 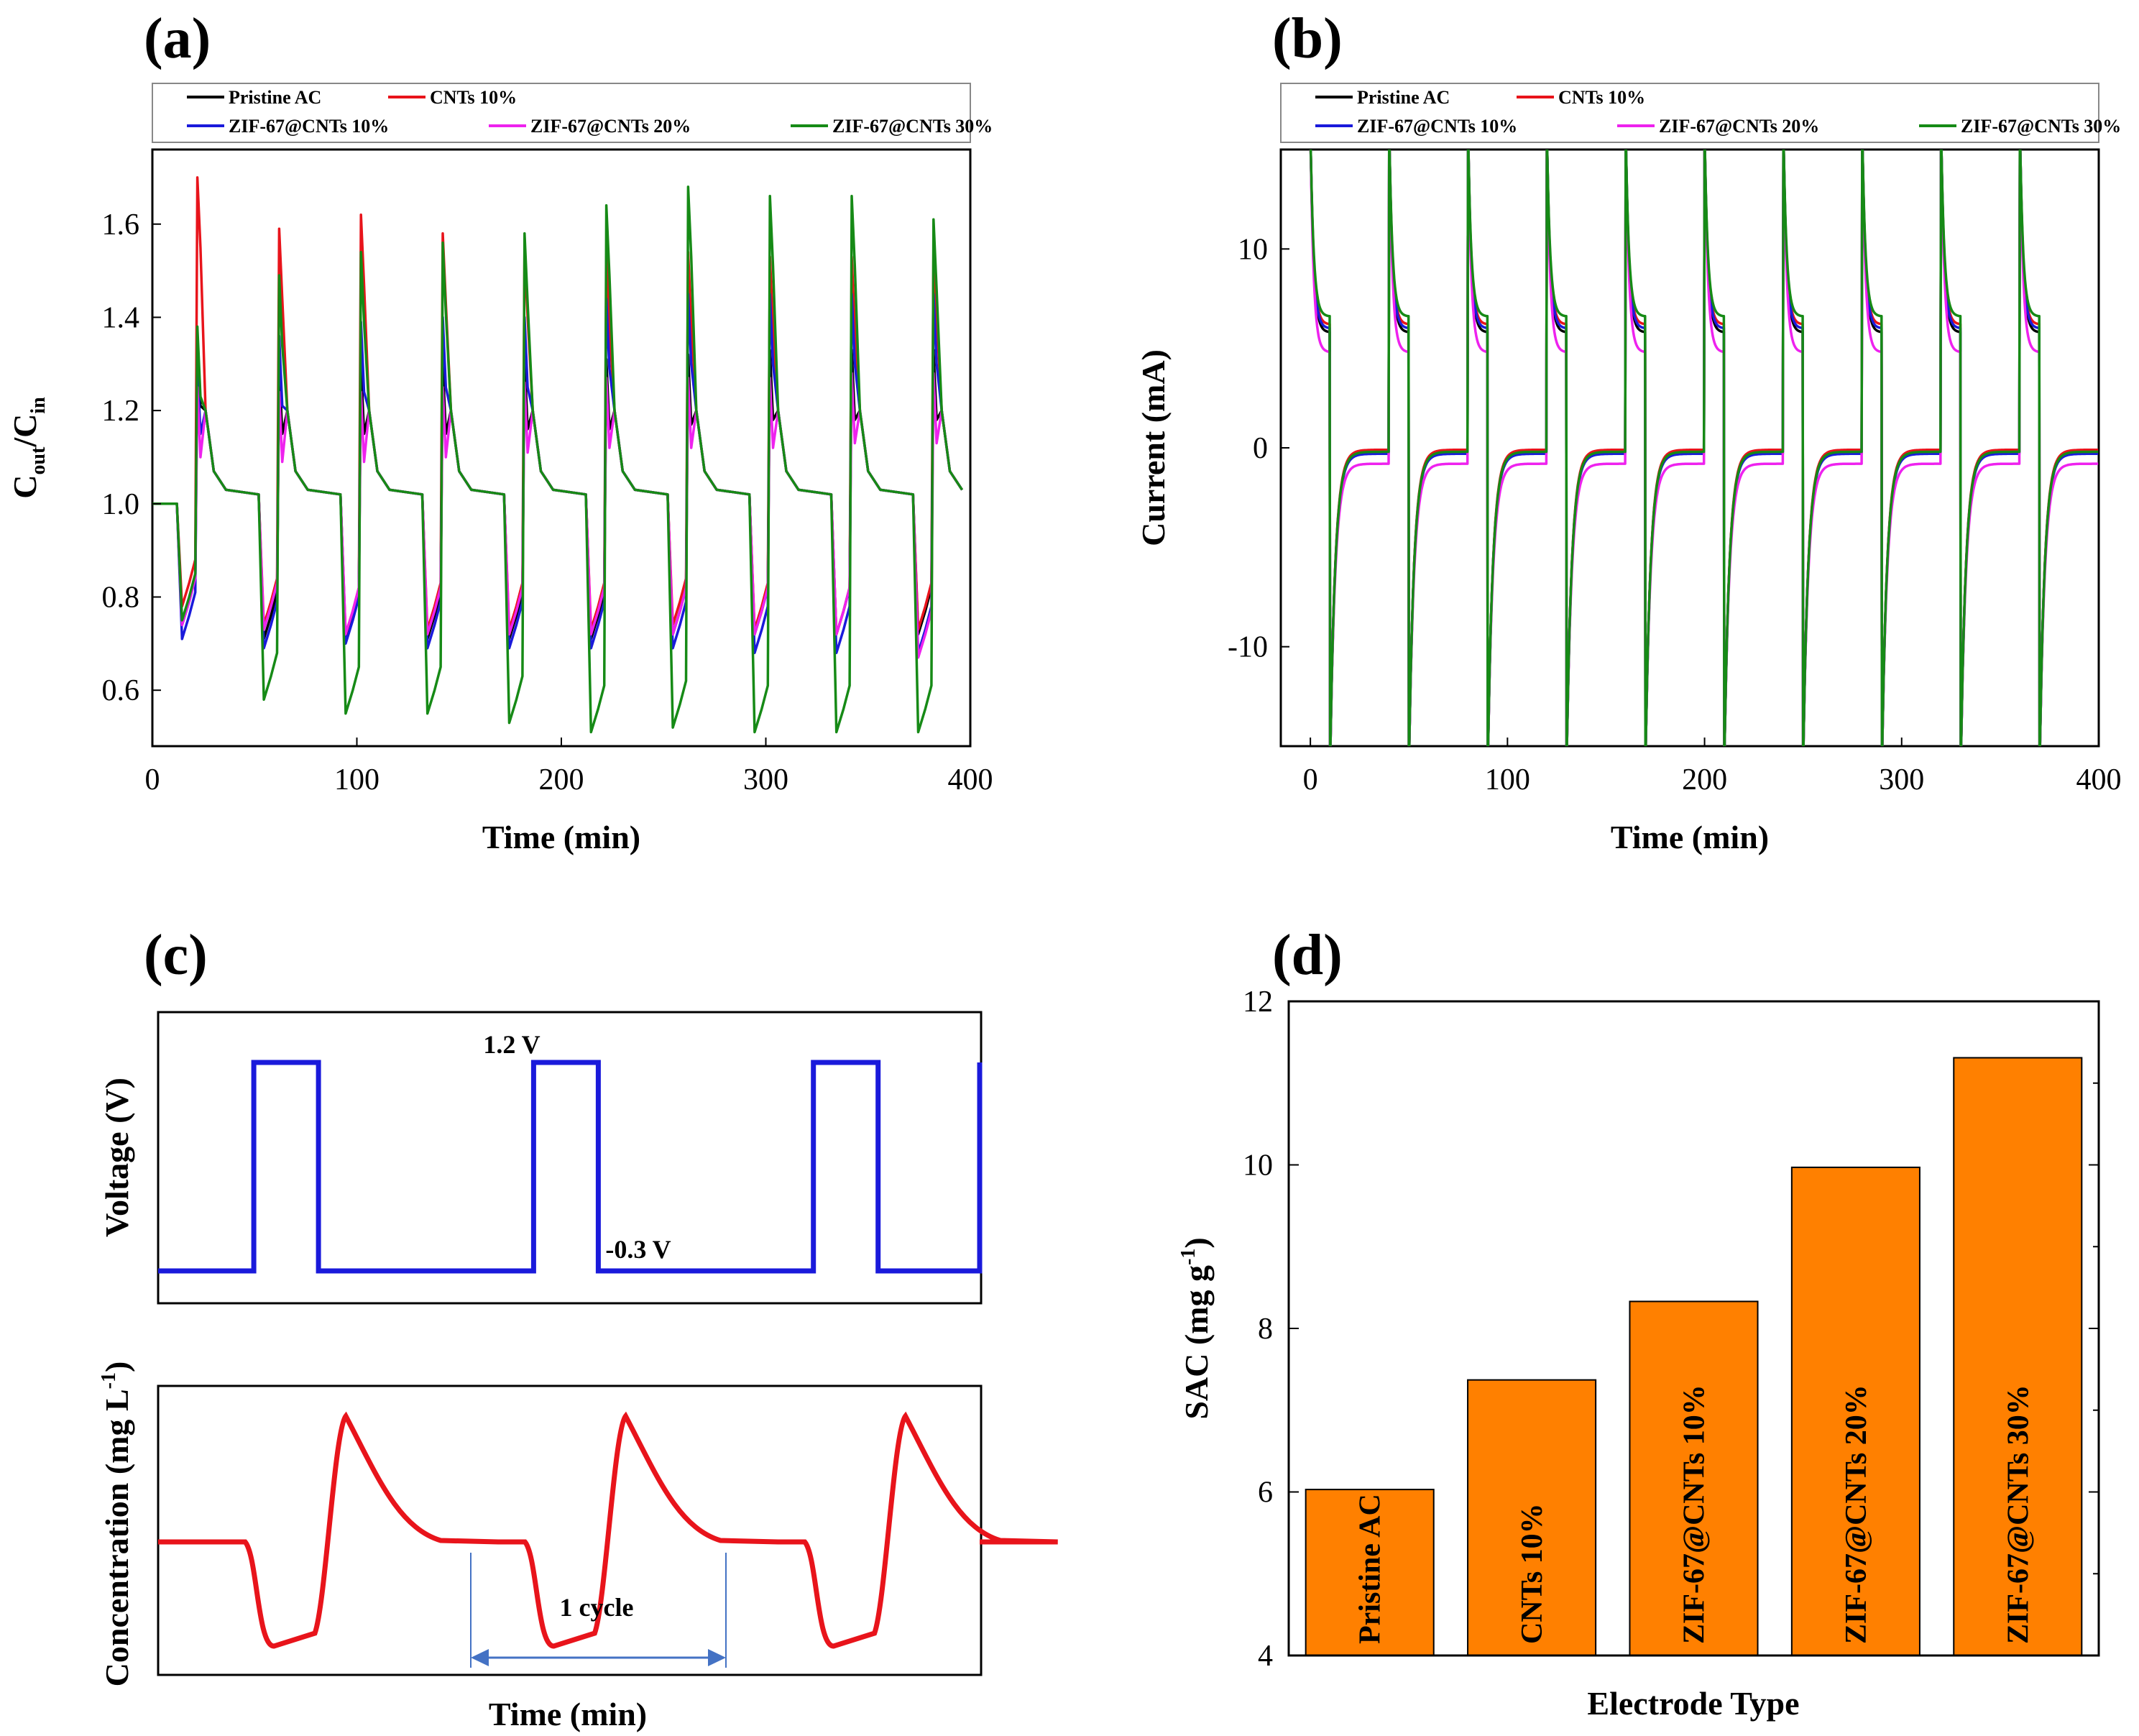 What do you see at coordinates (1258, 1165) in the screenshot?
I see `panel-d-y-tick-label: 10` at bounding box center [1258, 1165].